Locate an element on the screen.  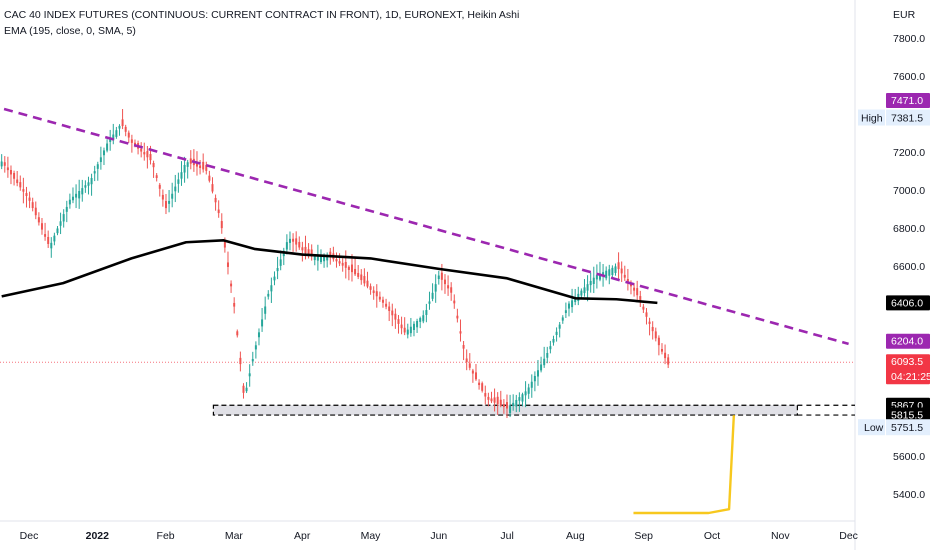
highlight-path is located at coordinates (684, 465).